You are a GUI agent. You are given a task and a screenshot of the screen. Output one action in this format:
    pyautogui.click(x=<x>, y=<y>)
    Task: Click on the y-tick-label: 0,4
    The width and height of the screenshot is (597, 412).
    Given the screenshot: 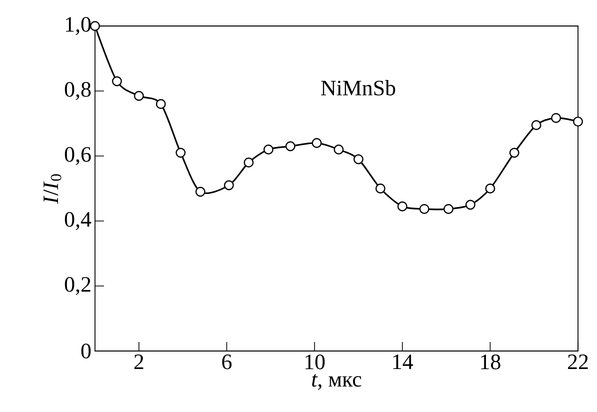 What is the action you would take?
    pyautogui.click(x=78, y=221)
    